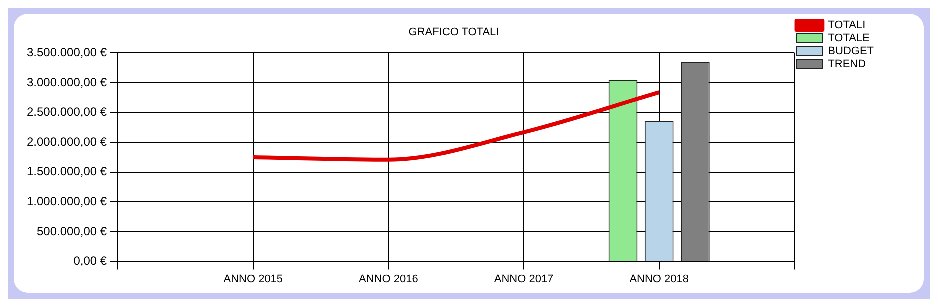 This screenshot has height=307, width=938. What do you see at coordinates (254, 279) in the screenshot?
I see `x-tick-label: ANNO 2015` at bounding box center [254, 279].